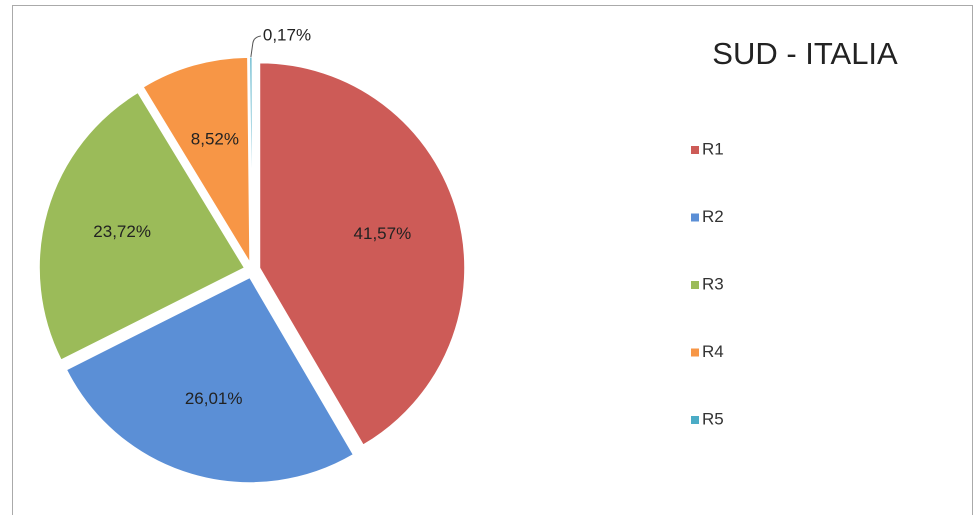 Image resolution: width=974 pixels, height=515 pixels. I want to click on data-label: 0,17%, so click(287, 34).